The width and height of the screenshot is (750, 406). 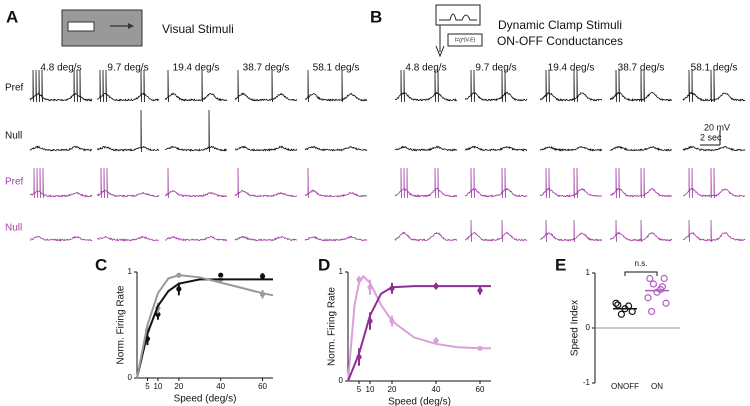 I want to click on clamp-icon, so click(x=458, y=15).